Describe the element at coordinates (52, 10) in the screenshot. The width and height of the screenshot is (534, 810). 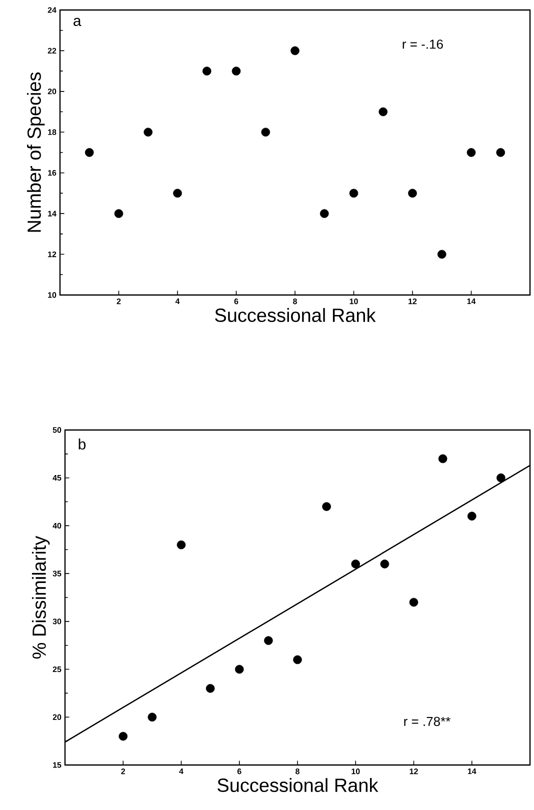
I see `y-tick-label: 24` at that location.